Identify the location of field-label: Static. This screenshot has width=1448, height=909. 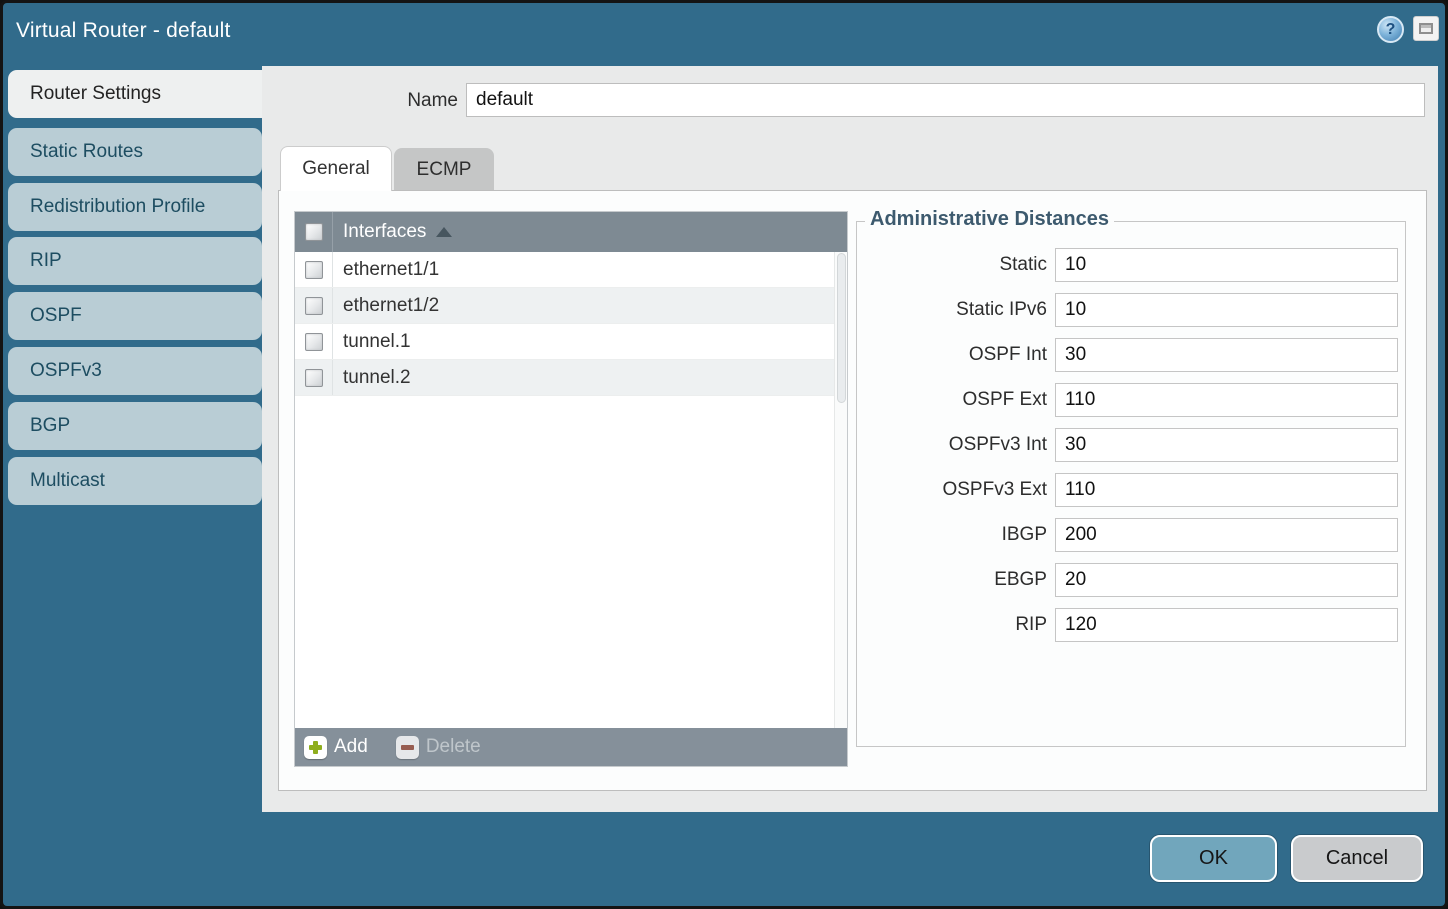
(1023, 264).